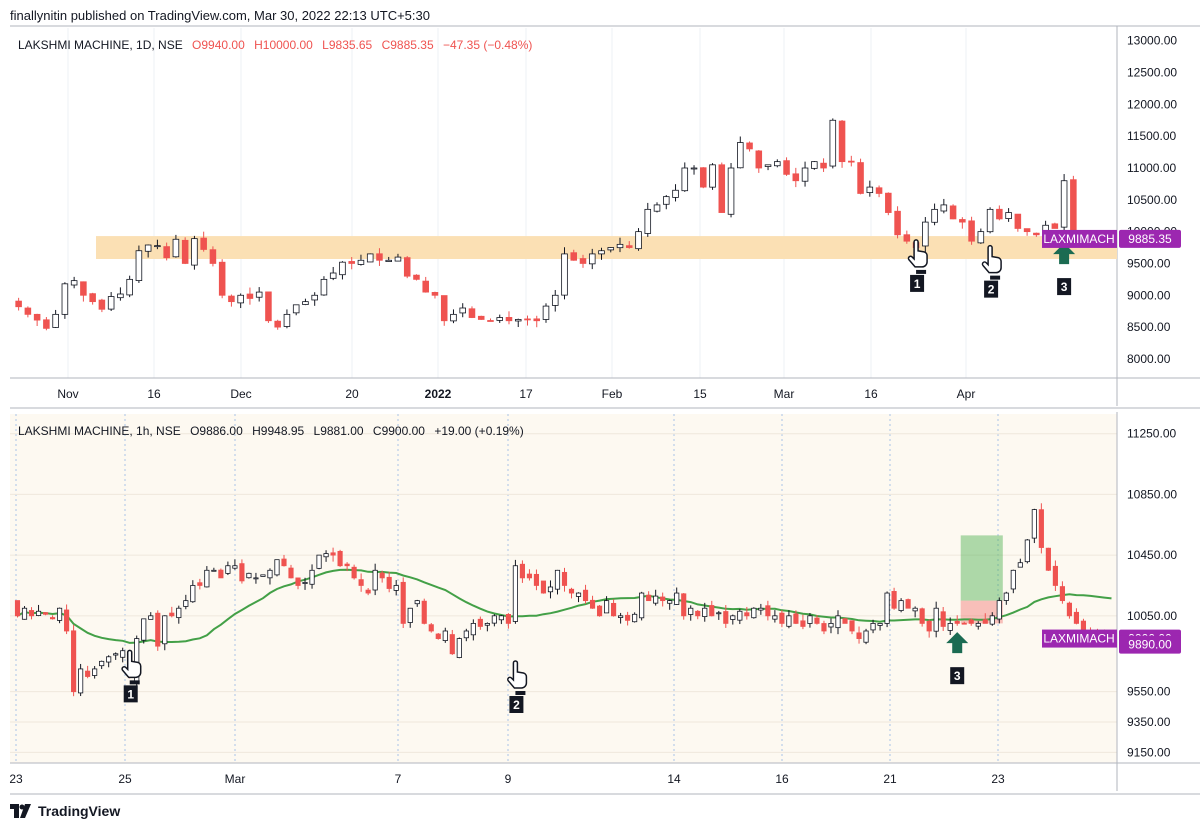 This screenshot has height=828, width=1200. I want to click on time-tick-label: 23, so click(16, 779).